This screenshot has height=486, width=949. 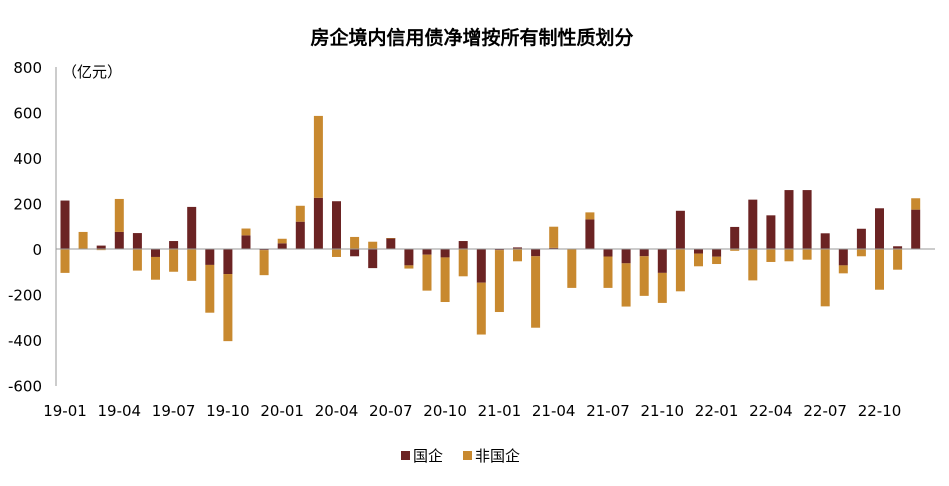 What do you see at coordinates (500, 411) in the screenshot?
I see `x-tick-label: 21-01` at bounding box center [500, 411].